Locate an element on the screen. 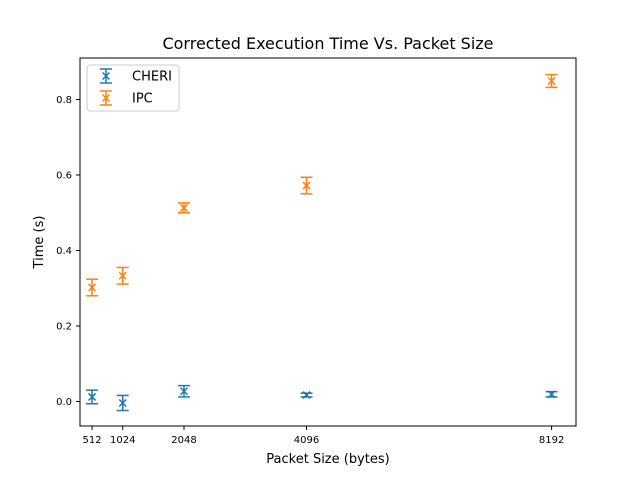 This screenshot has width=640, height=484. x-axis-label: Packet Size (bytes) is located at coordinates (327, 459).